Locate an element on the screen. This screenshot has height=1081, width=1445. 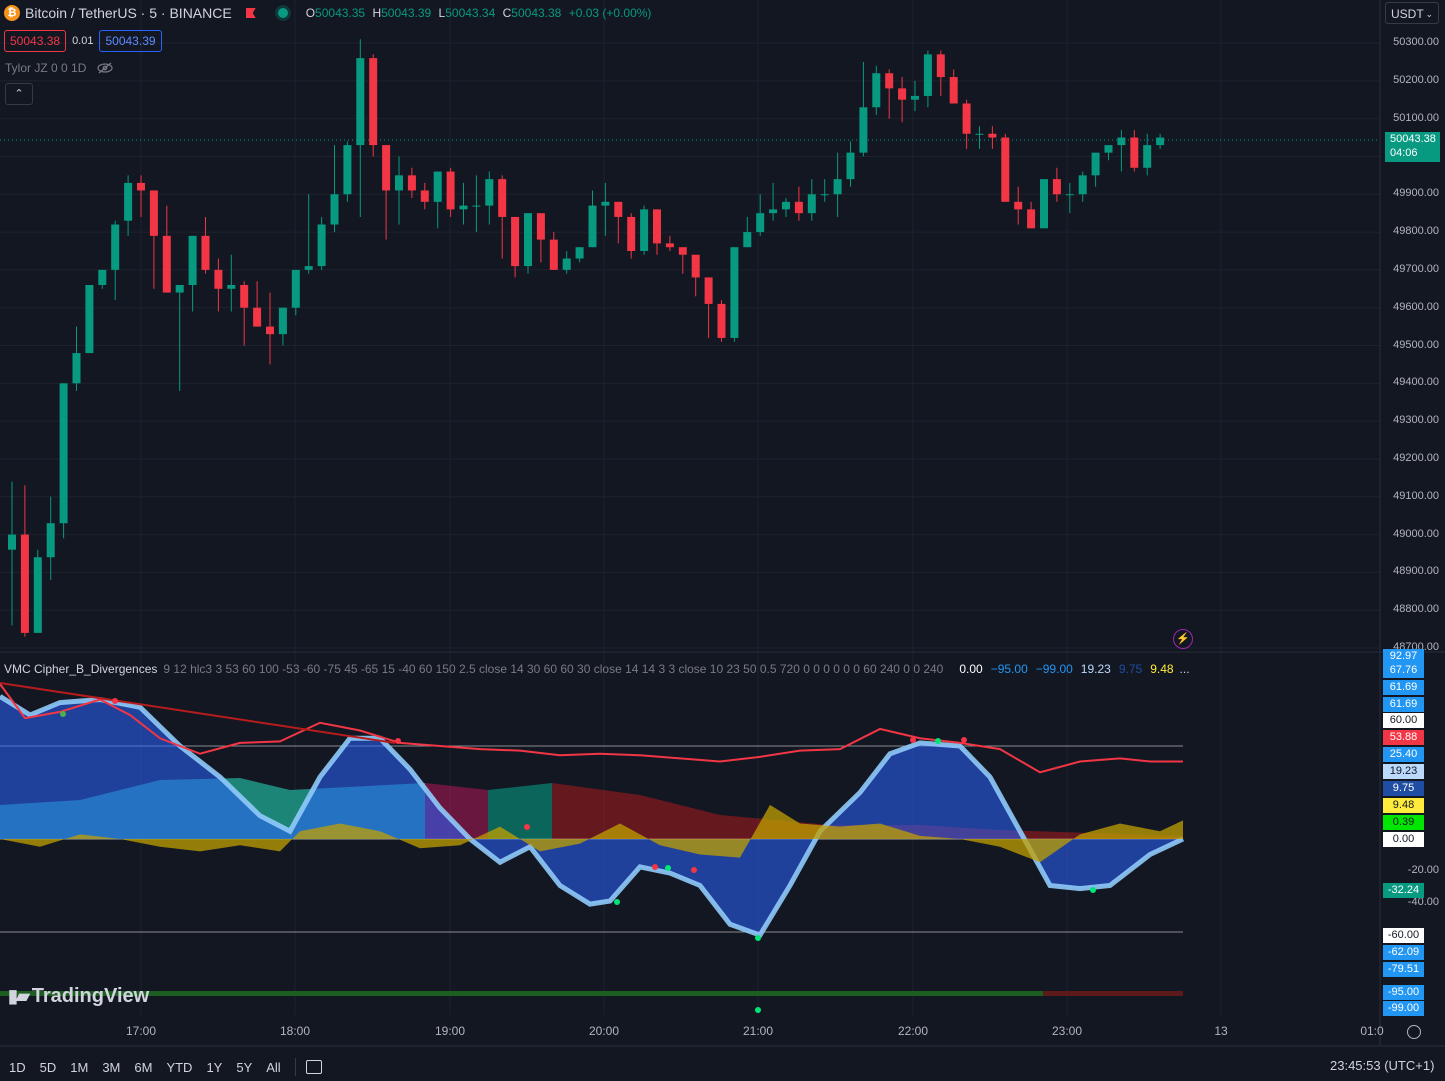
currency-button: USDT ⌄ is located at coordinates (1412, 13).